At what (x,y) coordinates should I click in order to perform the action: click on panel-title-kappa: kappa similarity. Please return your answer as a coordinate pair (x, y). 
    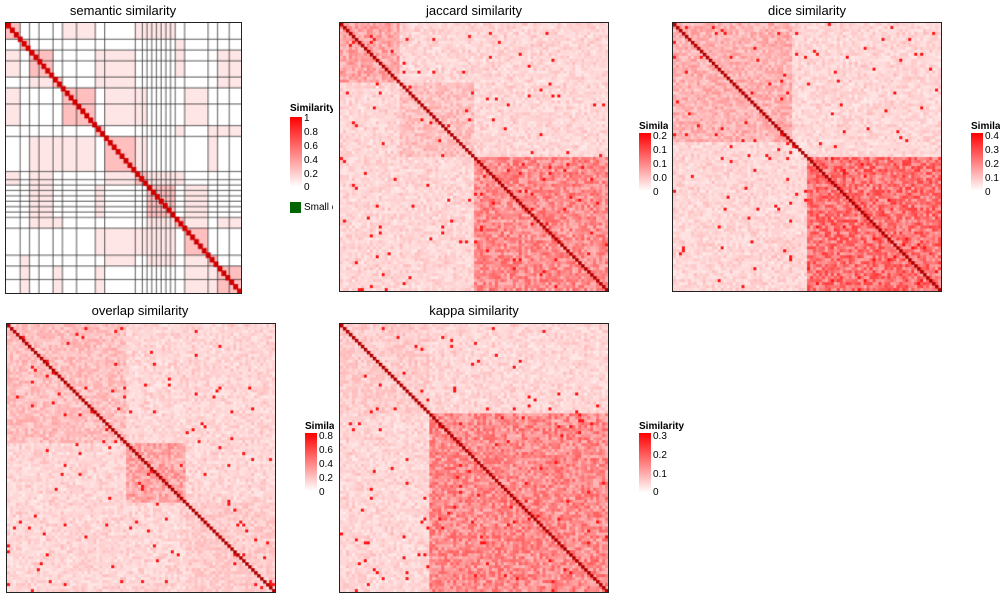
    Looking at the image, I should click on (474, 310).